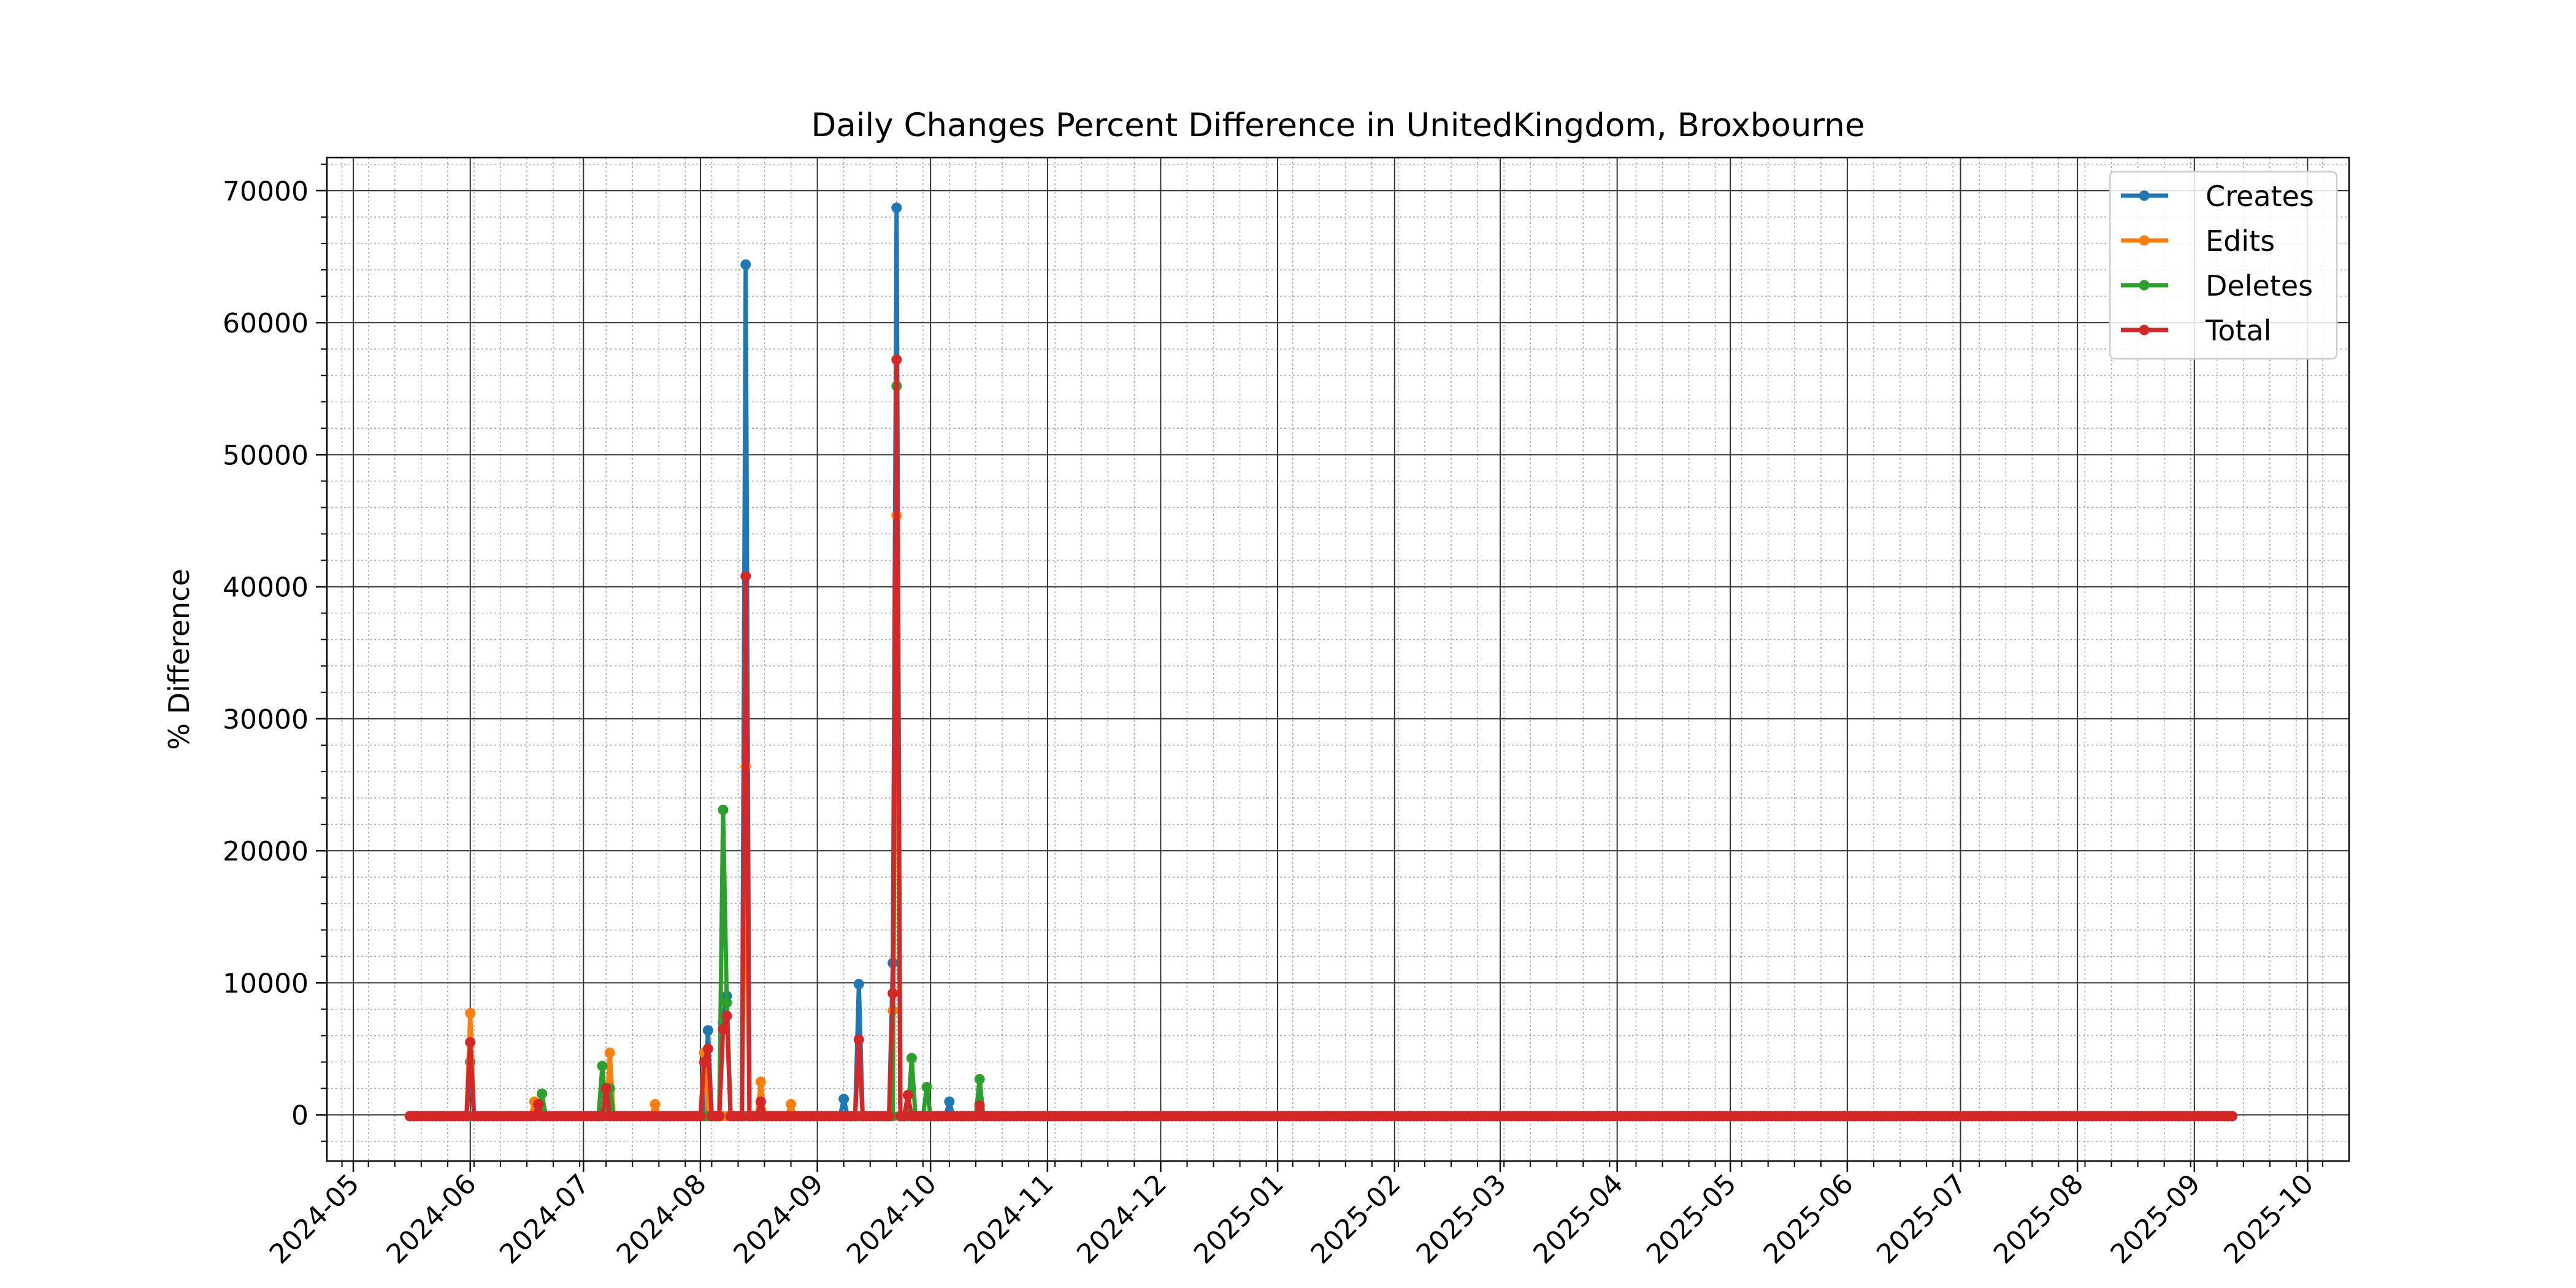 This screenshot has height=1288, width=2576. I want to click on legend-item: Deletes, so click(2217, 285).